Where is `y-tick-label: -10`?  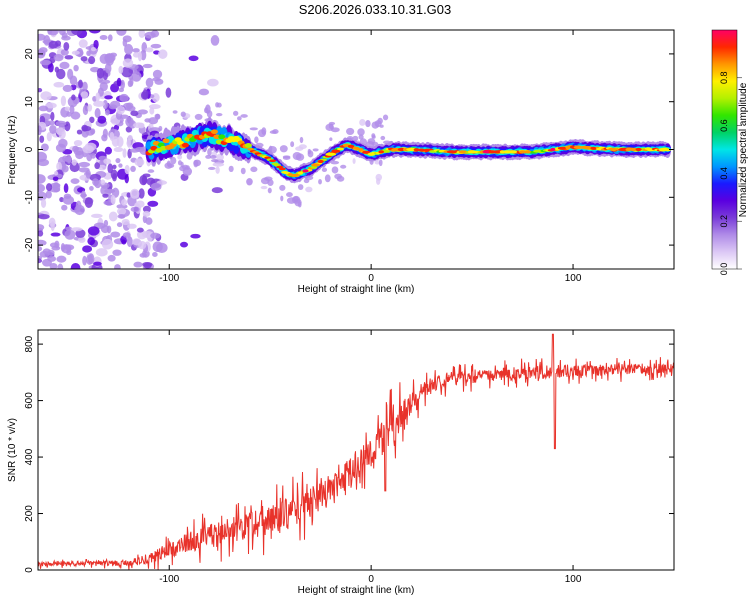
y-tick-label: -10 is located at coordinates (29, 197).